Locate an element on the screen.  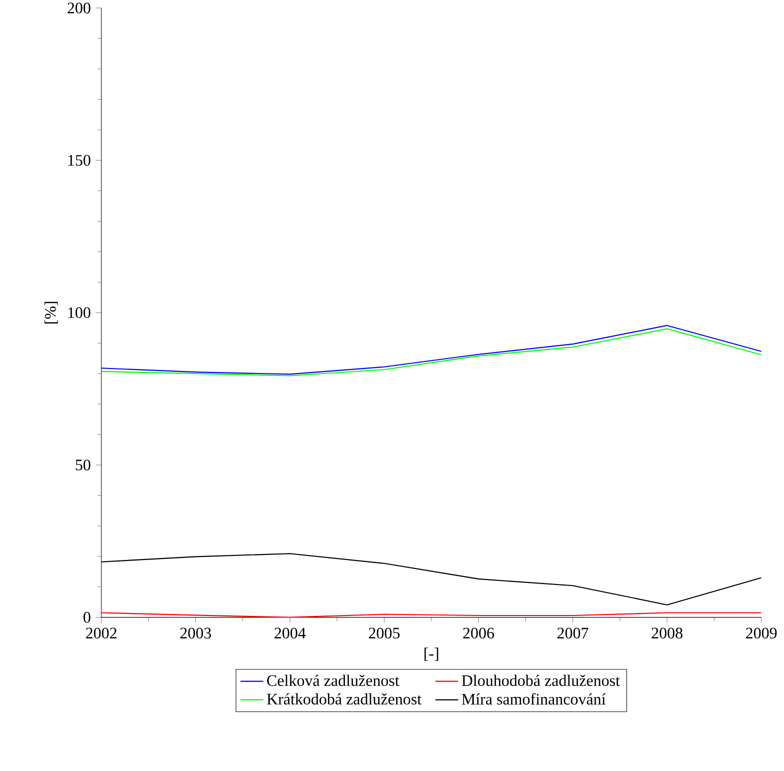
x-tick-label: 2007 is located at coordinates (572, 633).